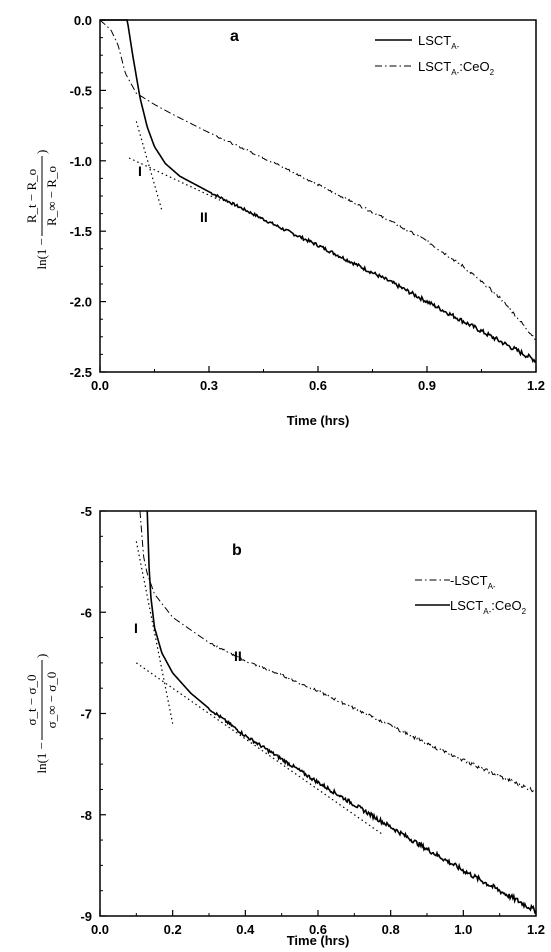 The image size is (551, 952). What do you see at coordinates (81, 161) in the screenshot?
I see `y-tick-label-a: -1.0` at bounding box center [81, 161].